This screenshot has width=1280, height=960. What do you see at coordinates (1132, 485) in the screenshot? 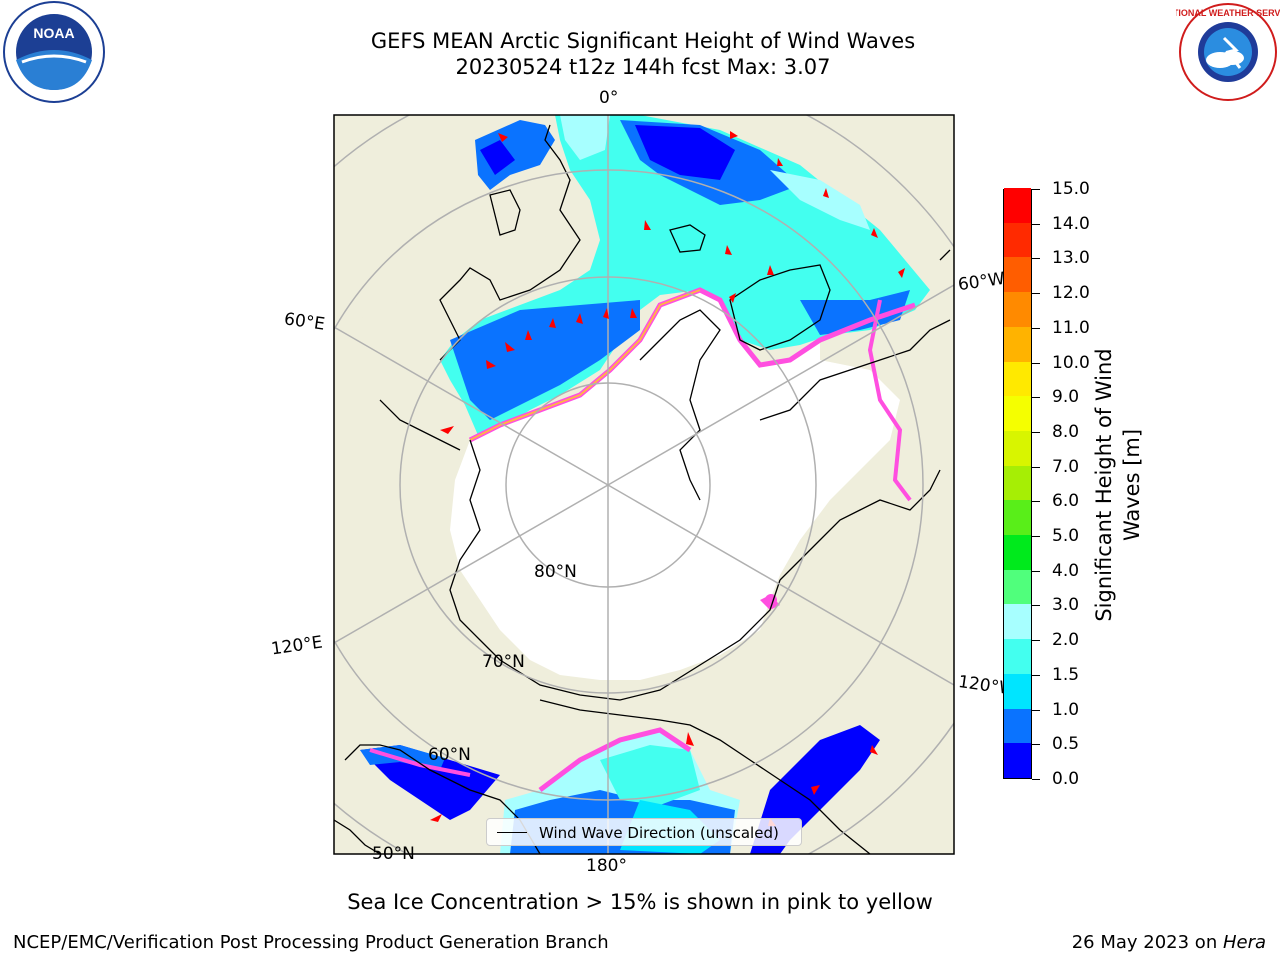
I see `colorbar-title-line2: Waves [m]` at bounding box center [1132, 485].